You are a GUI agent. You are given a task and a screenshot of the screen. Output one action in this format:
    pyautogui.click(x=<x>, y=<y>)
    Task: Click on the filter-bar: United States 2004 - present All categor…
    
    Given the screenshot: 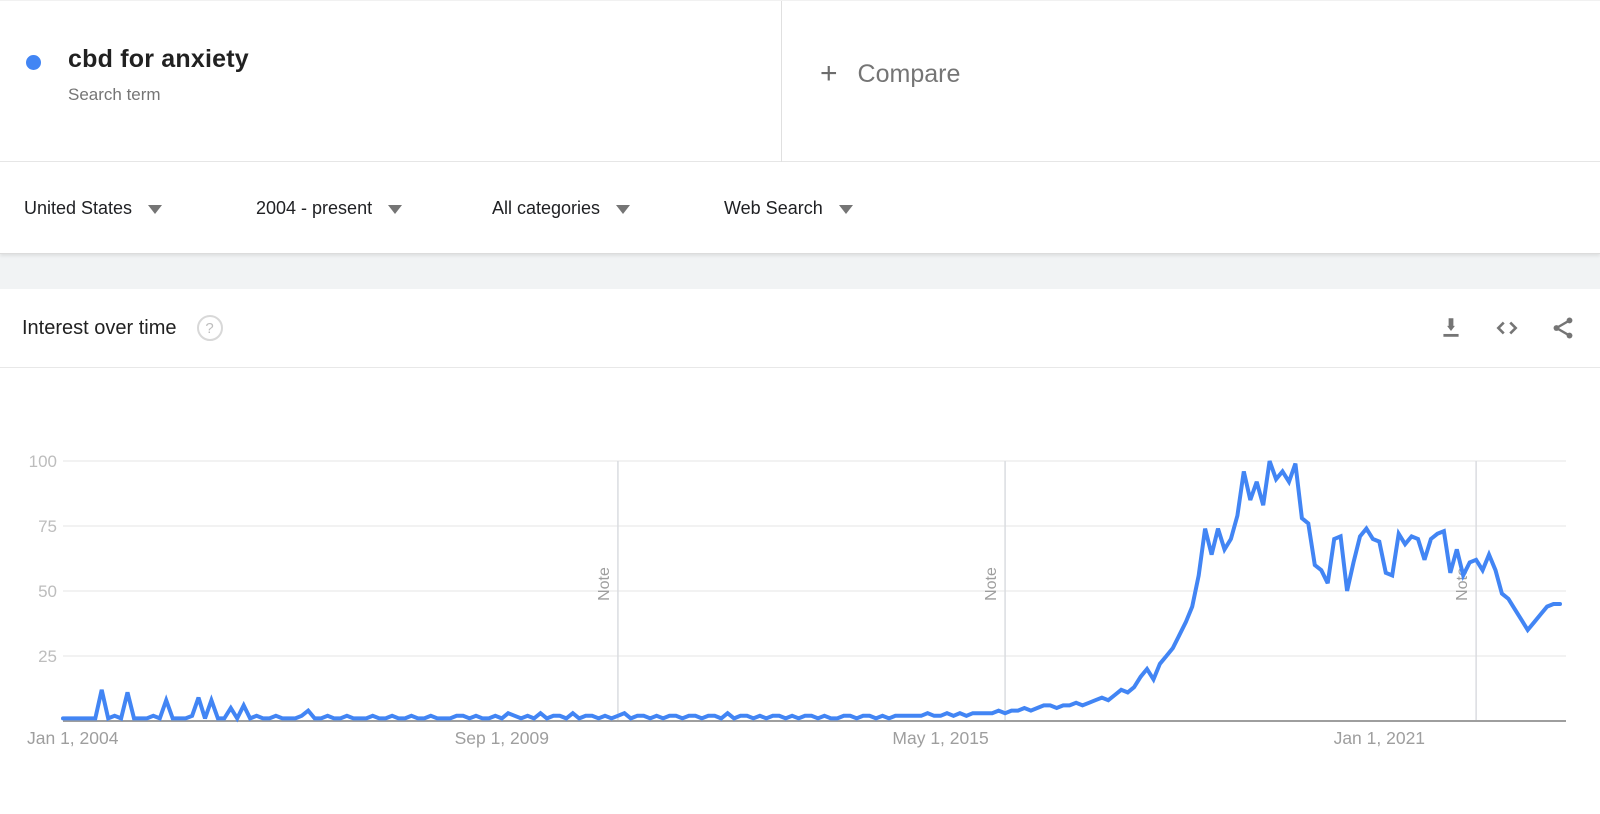 What is the action you would take?
    pyautogui.click(x=800, y=208)
    